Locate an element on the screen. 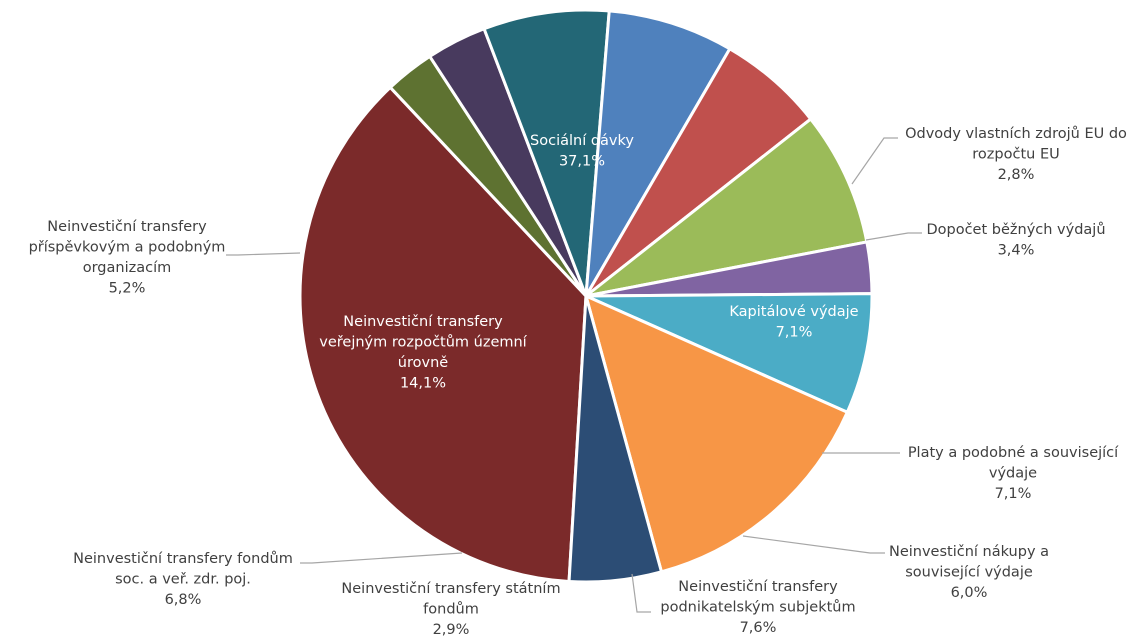 Image resolution: width=1133 pixels, height=641 pixels. slice-value-label: 37,1% is located at coordinates (582, 162).